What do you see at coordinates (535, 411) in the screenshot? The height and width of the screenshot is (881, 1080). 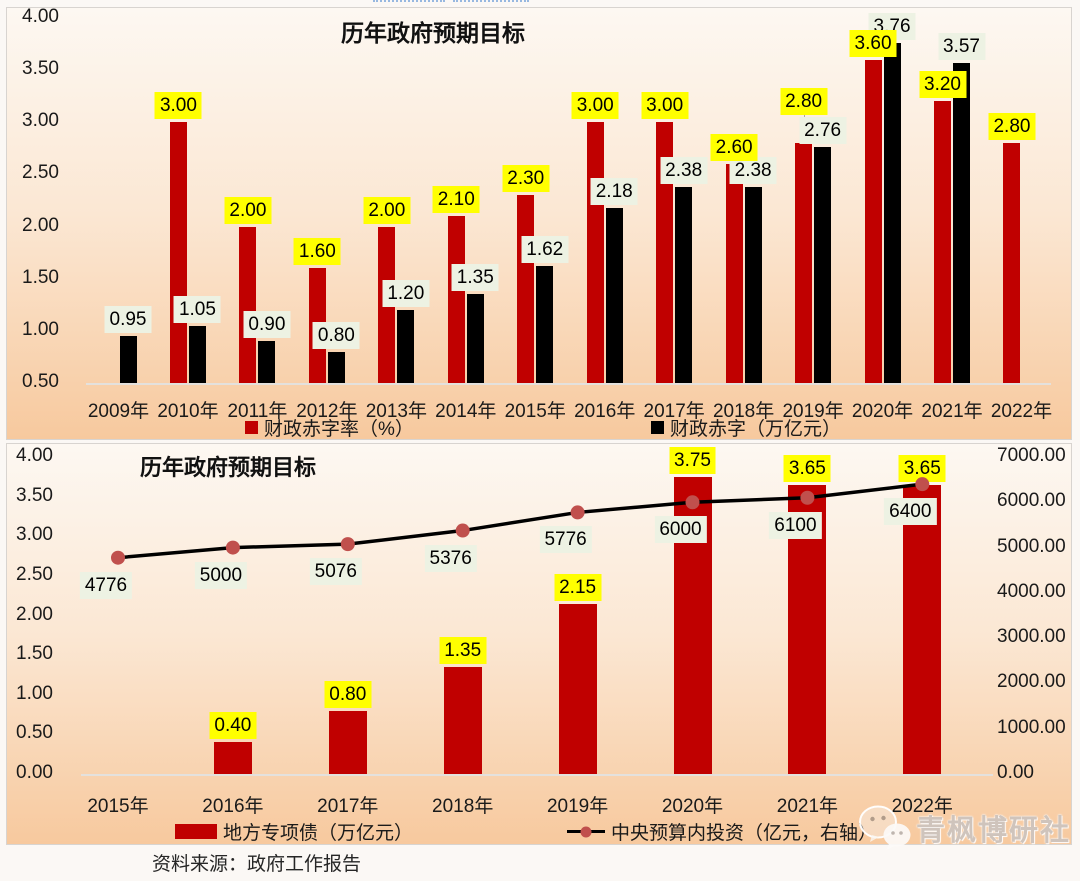 I see `x-axis-tick-label: 2015年` at bounding box center [535, 411].